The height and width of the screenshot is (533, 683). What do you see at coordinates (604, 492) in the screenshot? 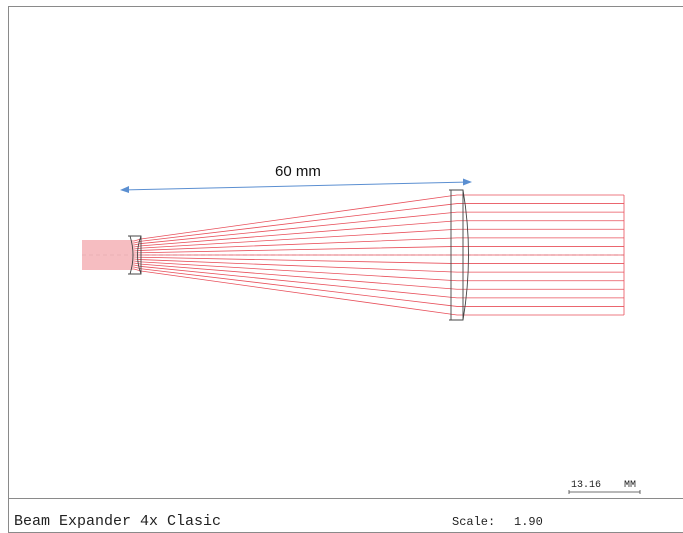
I see `scale-bar-line` at bounding box center [604, 492].